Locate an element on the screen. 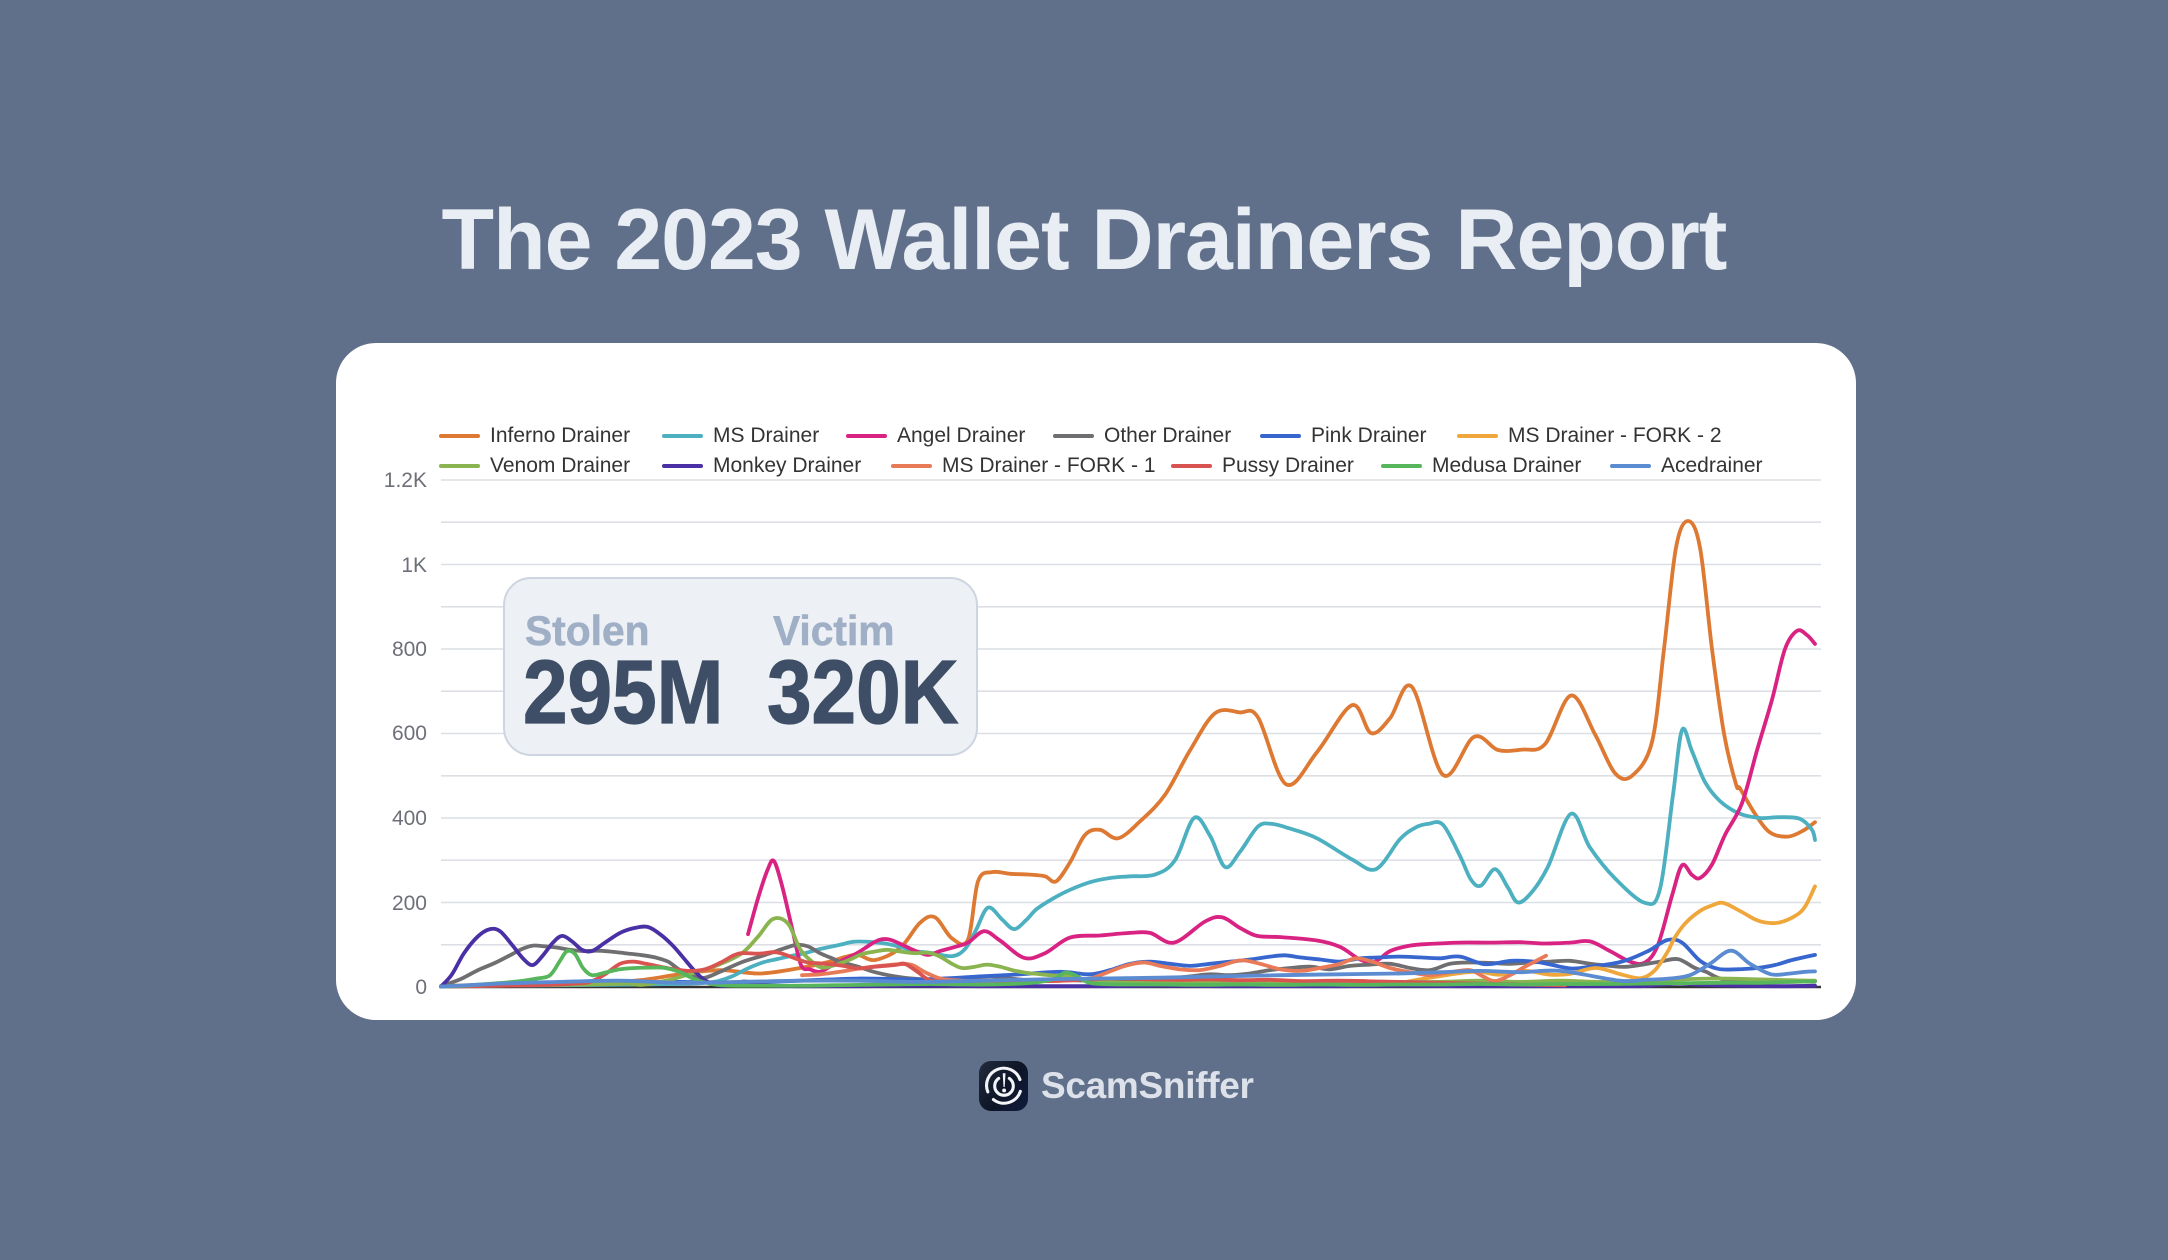 This screenshot has height=1260, width=2168. svg-text: 400 is located at coordinates (409, 818).